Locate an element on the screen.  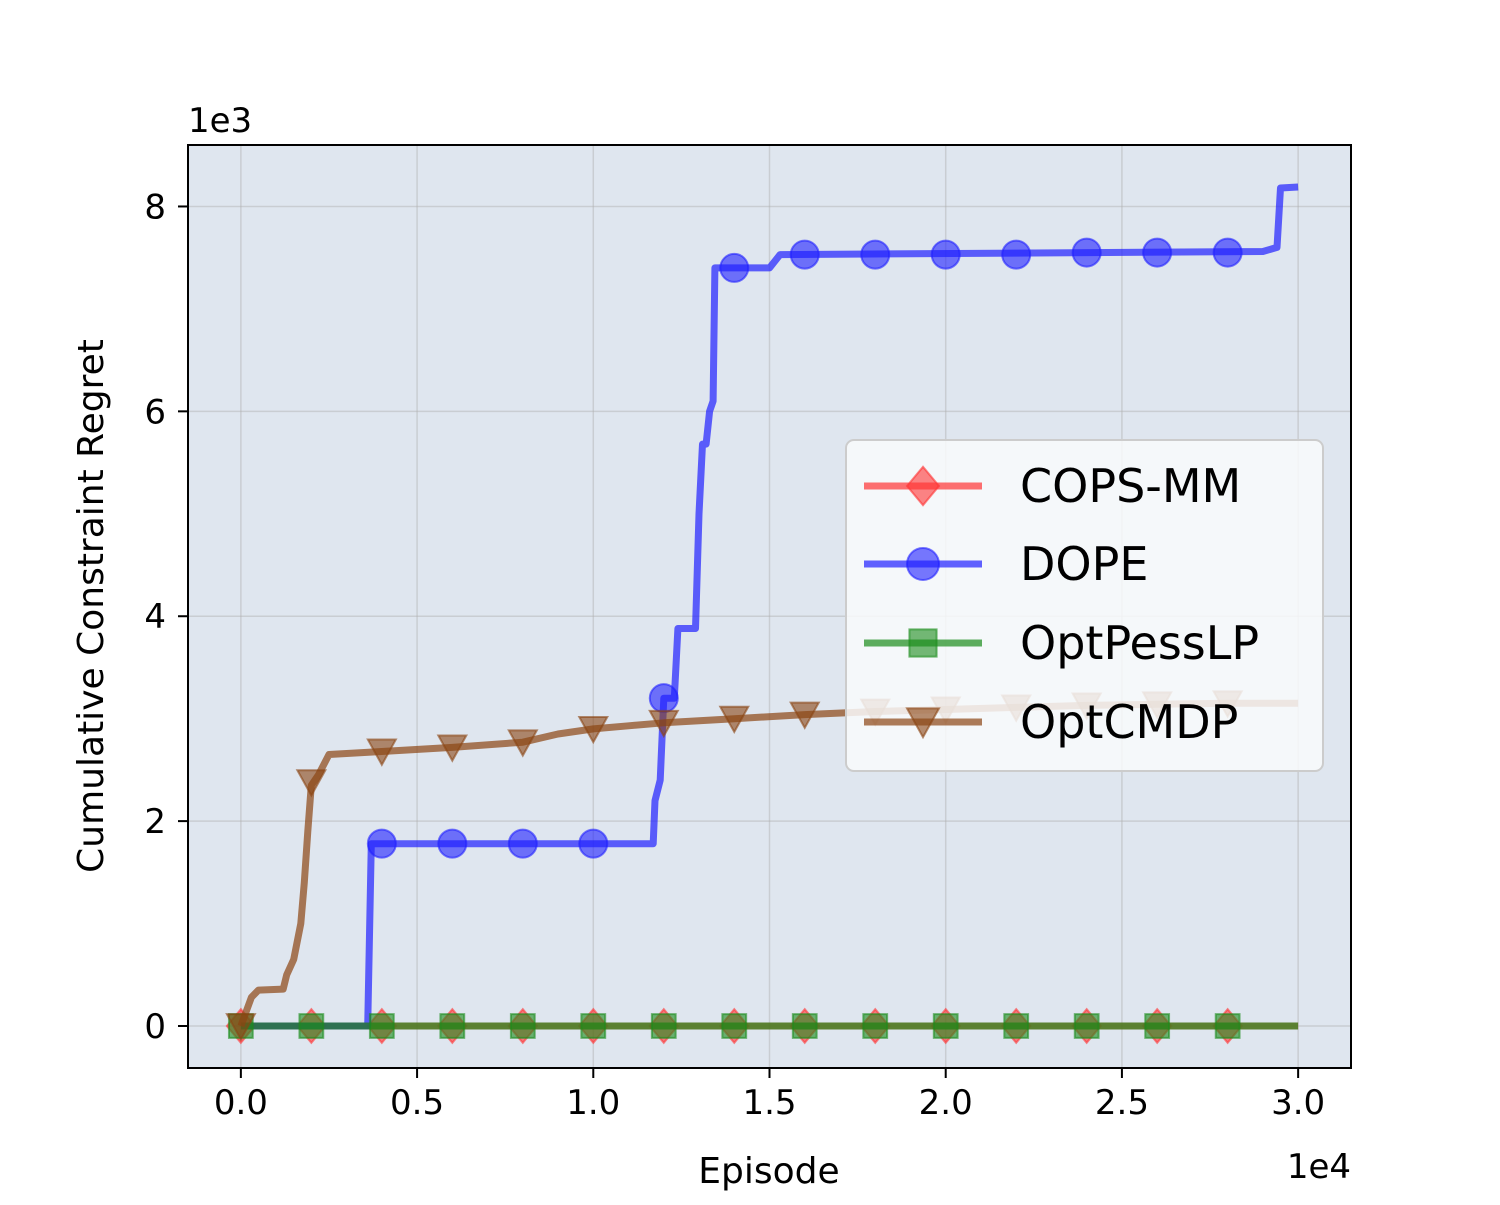
legend-label-cops-mm: COPS-MM is located at coordinates (1130, 486).